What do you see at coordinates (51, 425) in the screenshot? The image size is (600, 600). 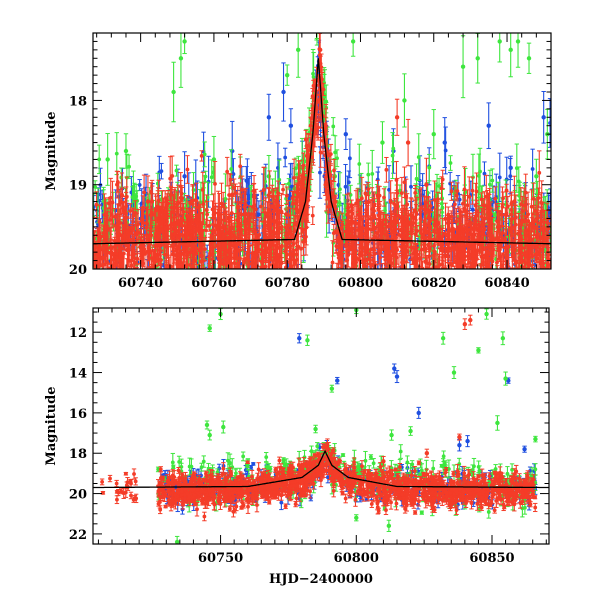 I see `bottom-y-axis-label: Magnitude` at bounding box center [51, 425].